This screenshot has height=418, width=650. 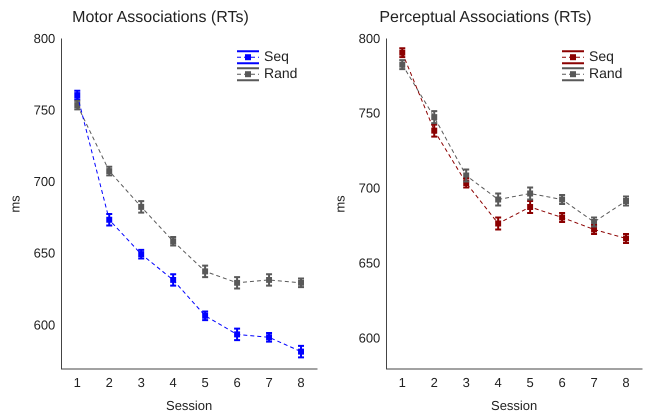 I want to click on chart-title: Motor Associations (RTs), so click(x=160, y=17).